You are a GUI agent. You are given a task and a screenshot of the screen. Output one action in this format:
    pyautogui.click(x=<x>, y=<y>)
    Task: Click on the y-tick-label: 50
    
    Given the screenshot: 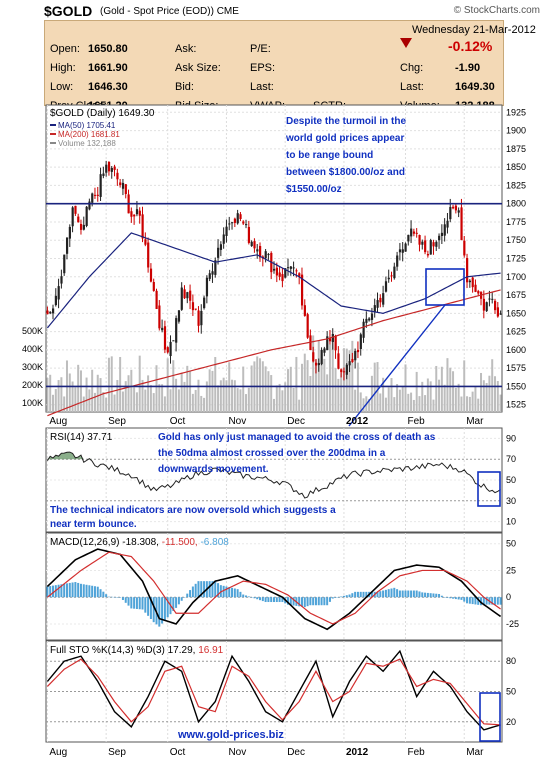 What is the action you would take?
    pyautogui.click(x=511, y=544)
    